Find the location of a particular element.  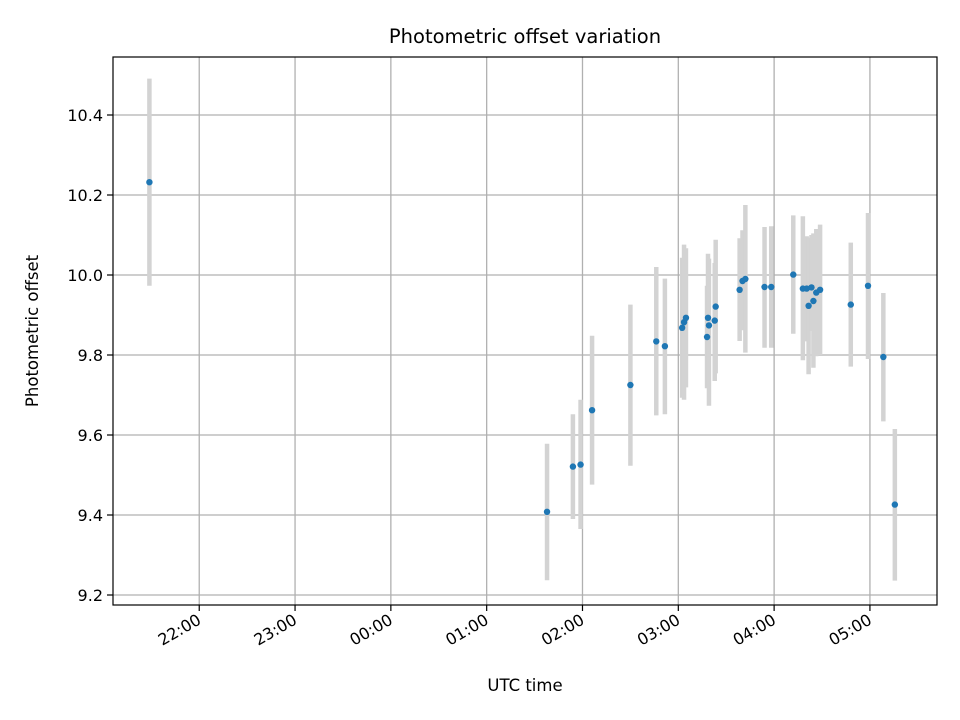

y-tick-label: 9.4 is located at coordinates (90, 515).